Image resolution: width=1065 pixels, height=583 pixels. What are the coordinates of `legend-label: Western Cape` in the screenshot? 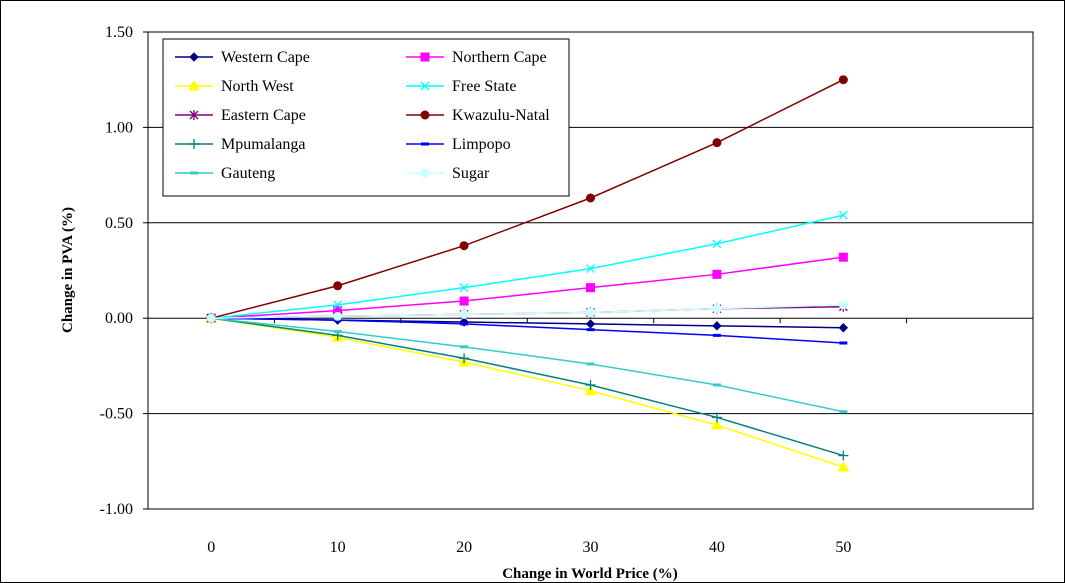 It's located at (265, 57).